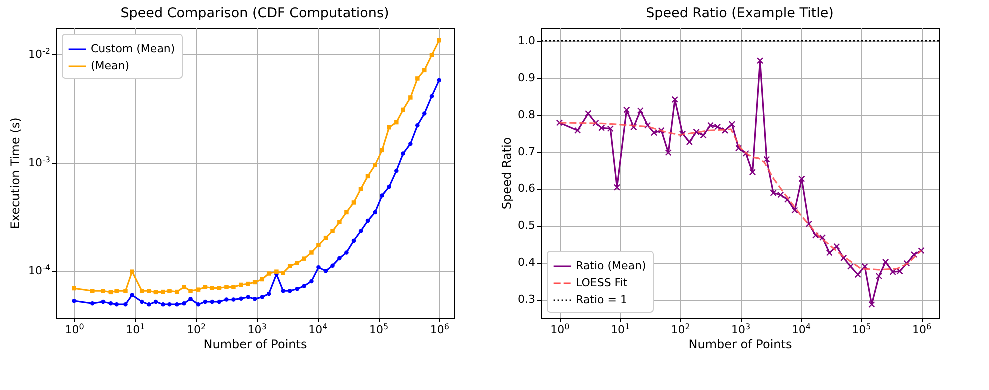  What do you see at coordinates (602, 283) in the screenshot?
I see `legend-label: LOESS Fit` at bounding box center [602, 283].